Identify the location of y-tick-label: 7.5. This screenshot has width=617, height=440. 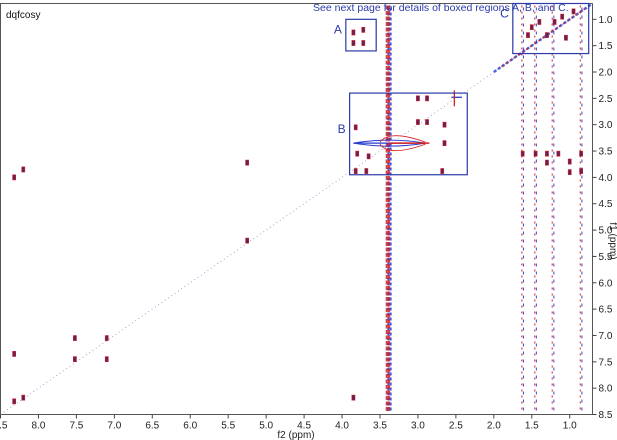
(606, 362).